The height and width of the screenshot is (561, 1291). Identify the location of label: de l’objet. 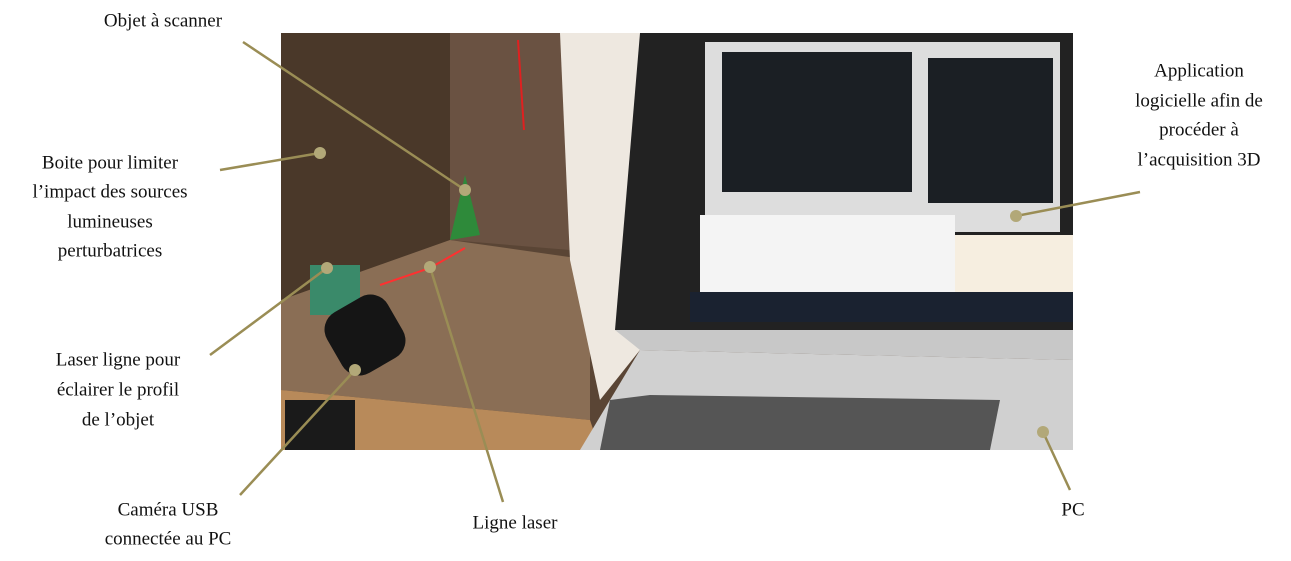
(118, 419).